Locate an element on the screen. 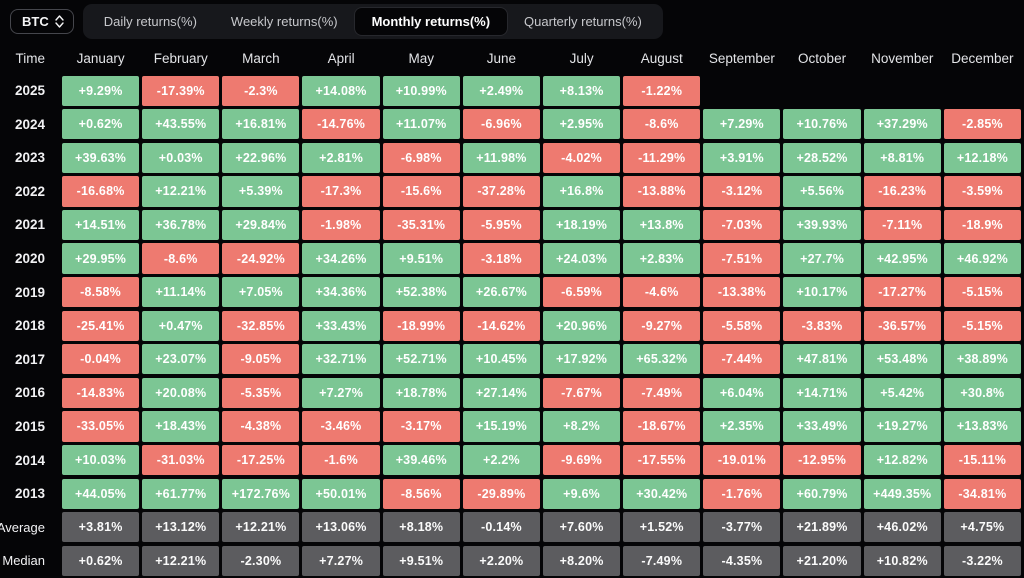  return-cell-2016-september: +6.04% is located at coordinates (742, 392).